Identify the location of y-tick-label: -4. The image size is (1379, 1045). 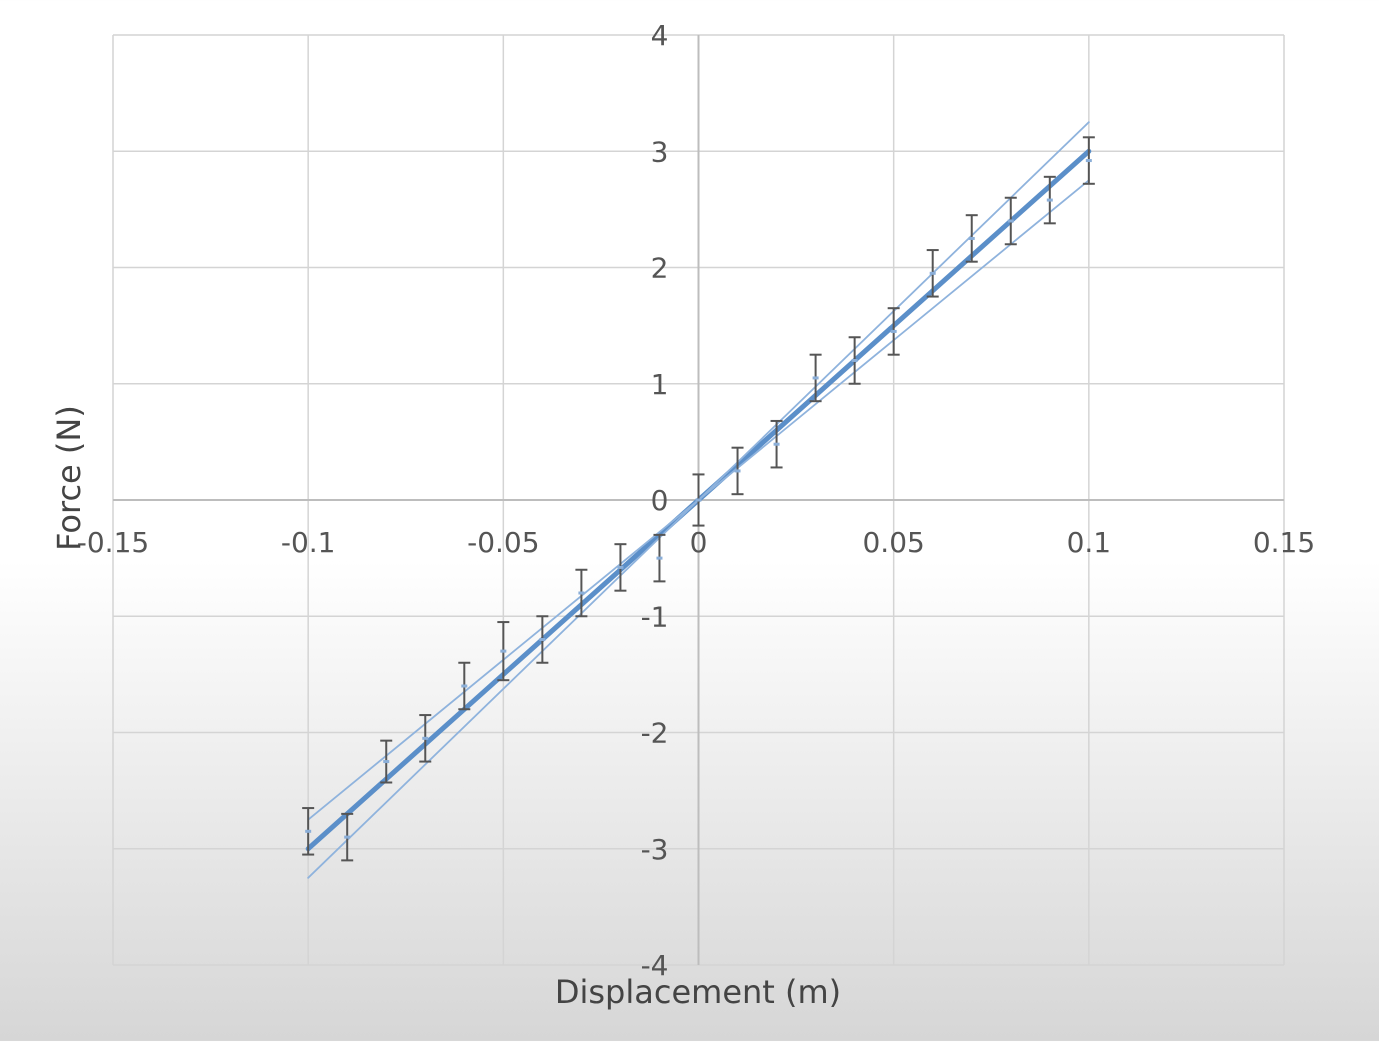
(655, 965).